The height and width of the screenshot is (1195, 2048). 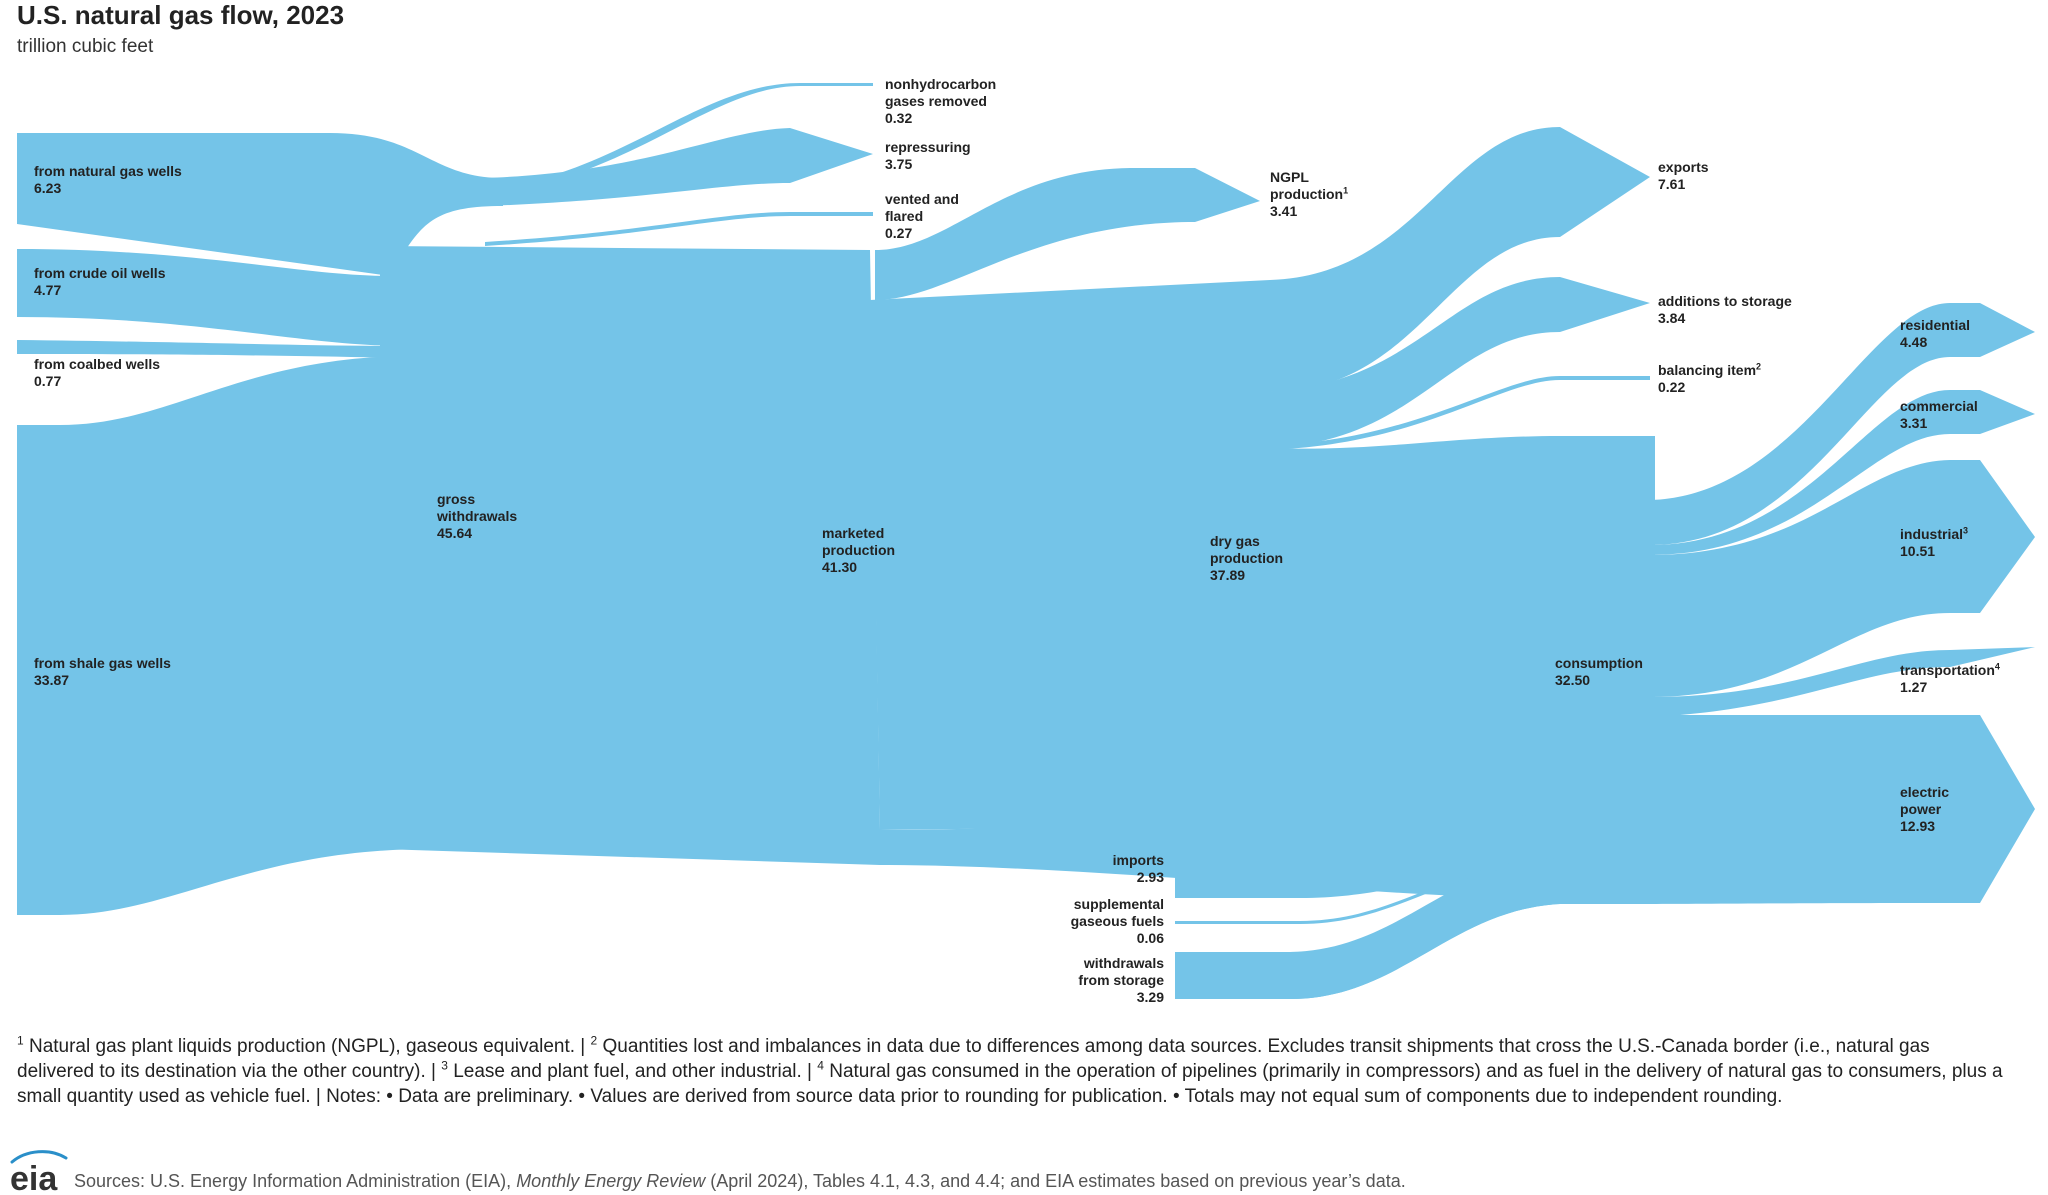 What do you see at coordinates (1939, 414) in the screenshot?
I see `label-commercial: commercial 3.31` at bounding box center [1939, 414].